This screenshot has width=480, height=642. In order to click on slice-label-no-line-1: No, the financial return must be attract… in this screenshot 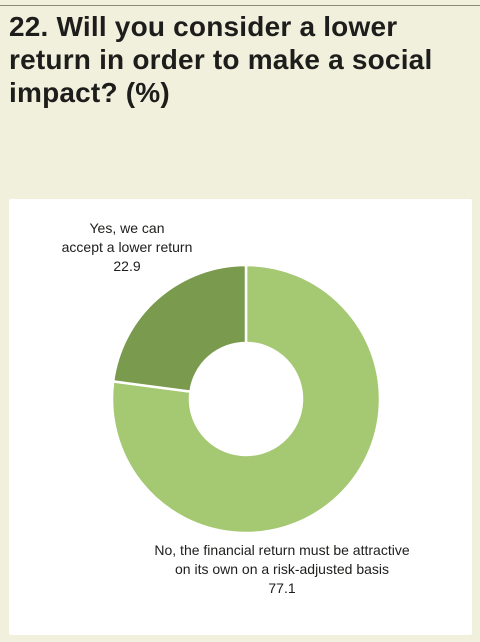, I will do `click(282, 550)`.